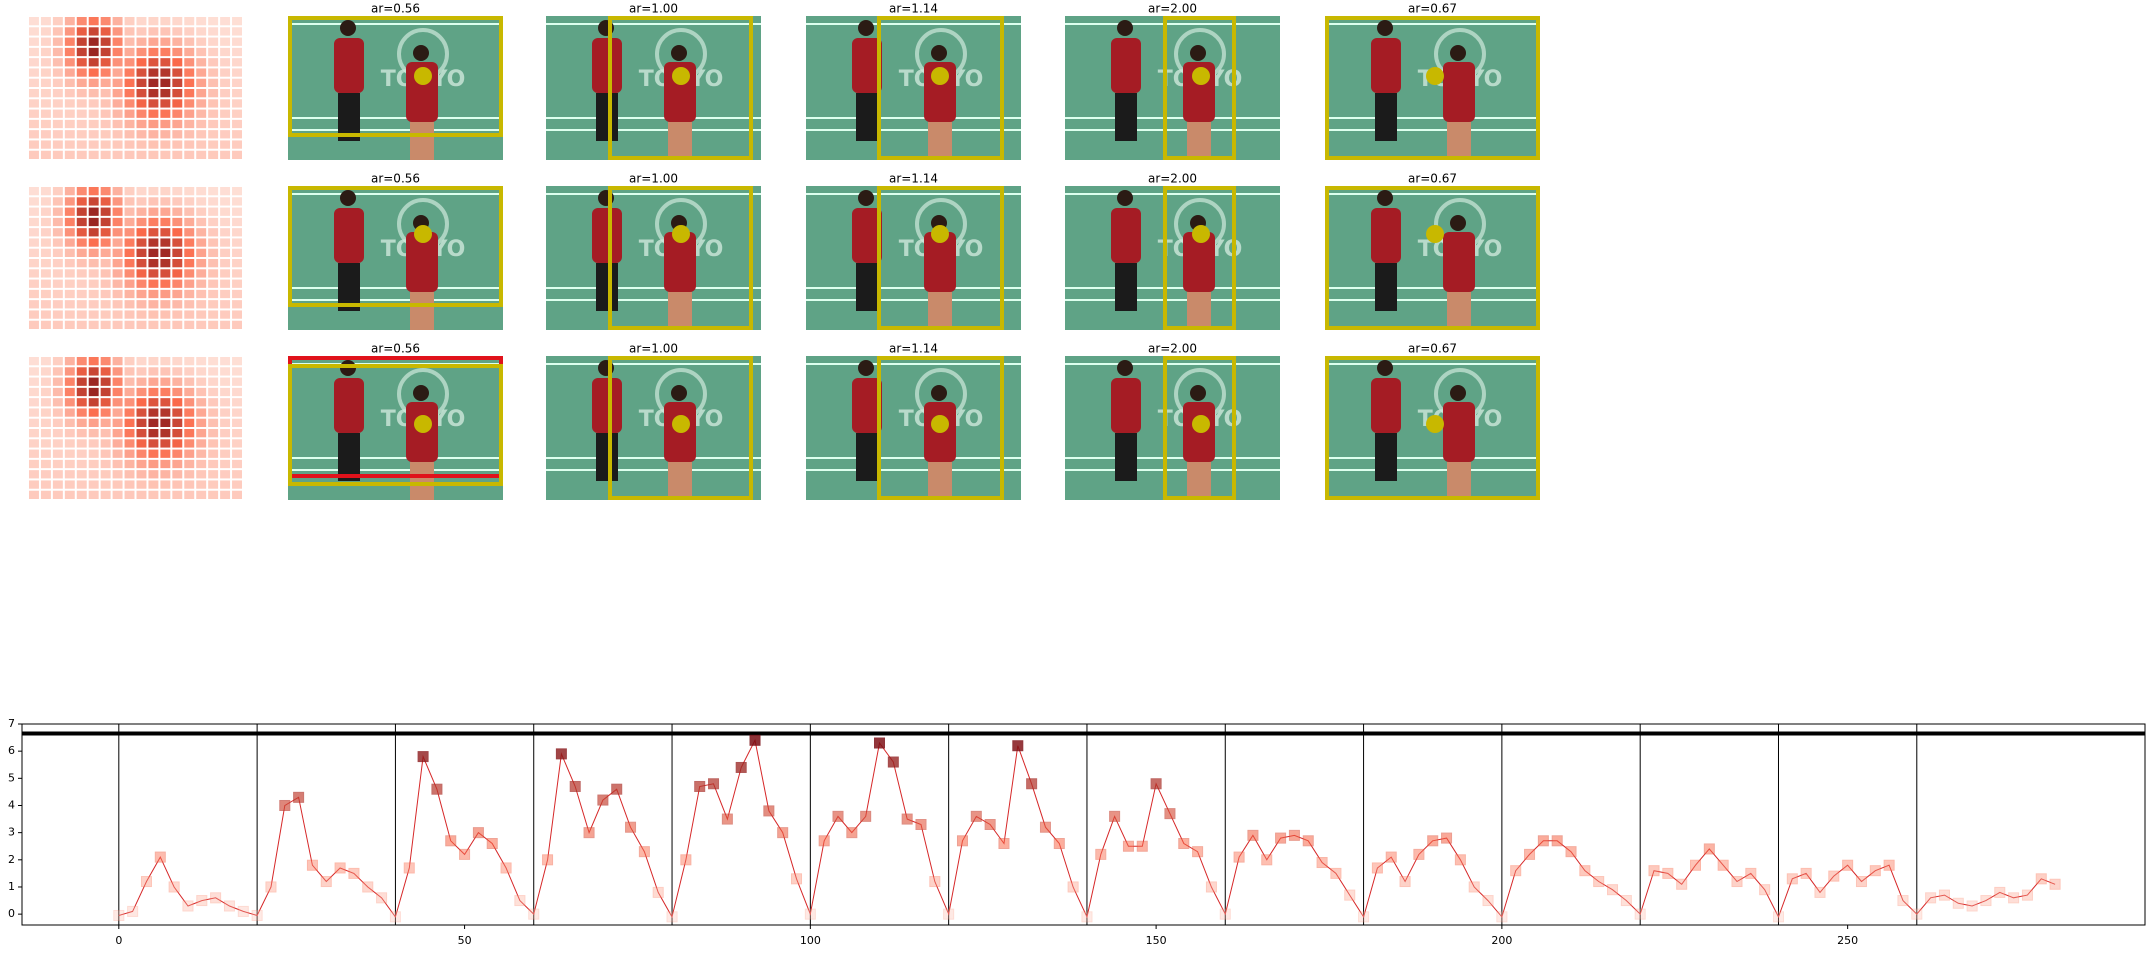  Describe the element at coordinates (1201, 234) in the screenshot. I see `center-dot` at that location.